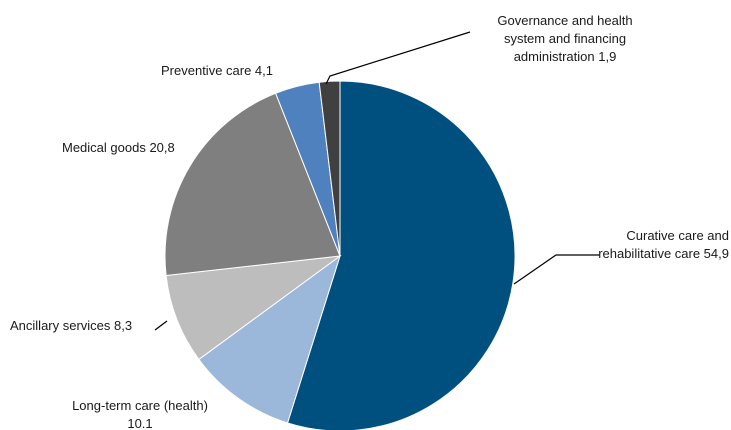 The height and width of the screenshot is (430, 731). I want to click on slice-label: Preventive care 4,1, so click(217, 70).